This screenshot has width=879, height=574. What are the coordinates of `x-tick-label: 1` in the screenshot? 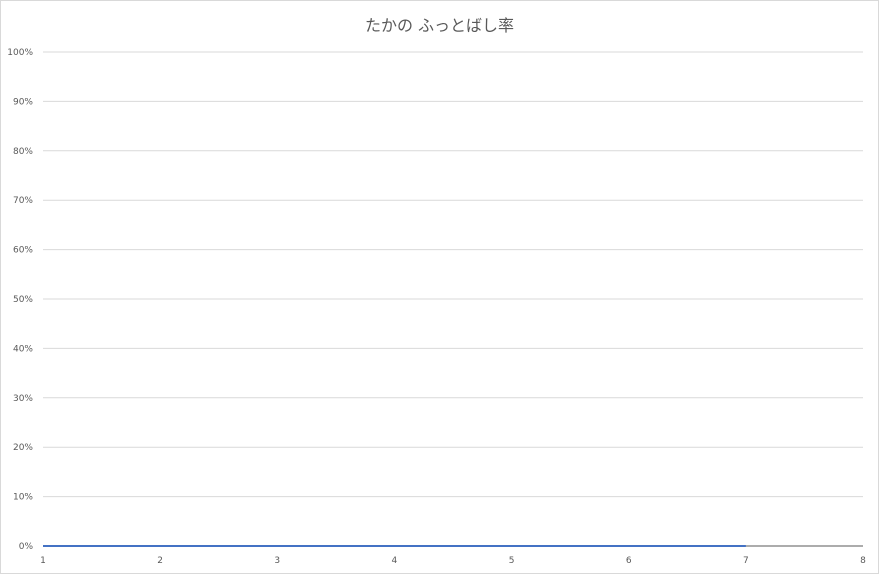 It's located at (43, 561).